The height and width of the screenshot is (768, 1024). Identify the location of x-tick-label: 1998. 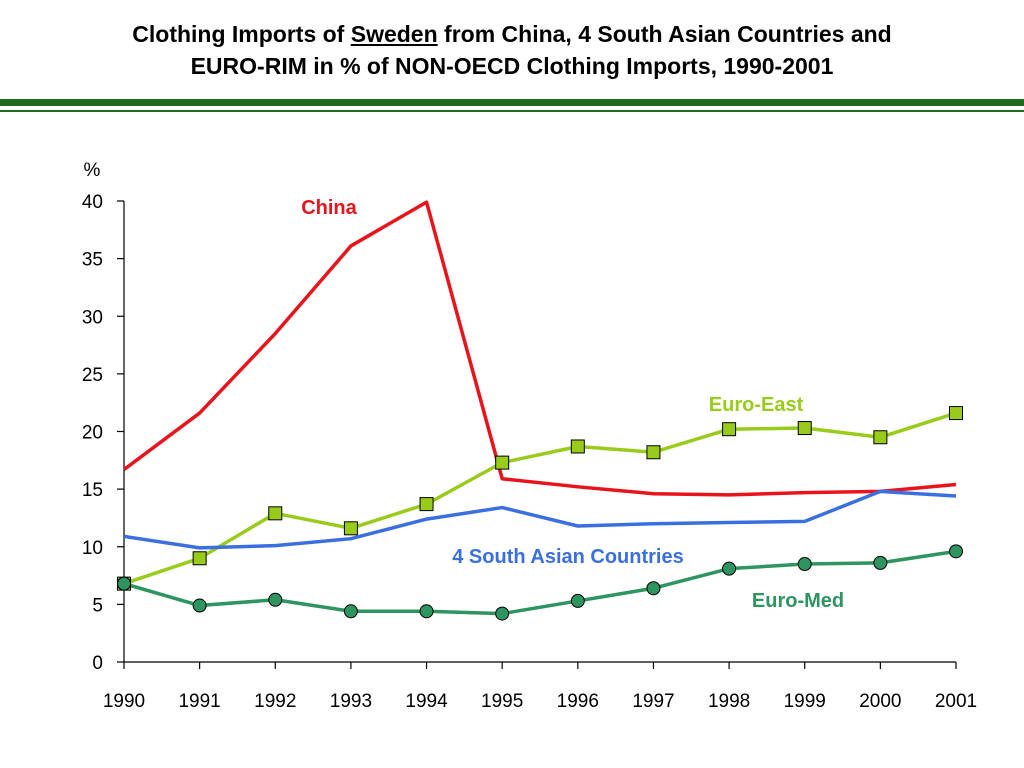
(729, 701).